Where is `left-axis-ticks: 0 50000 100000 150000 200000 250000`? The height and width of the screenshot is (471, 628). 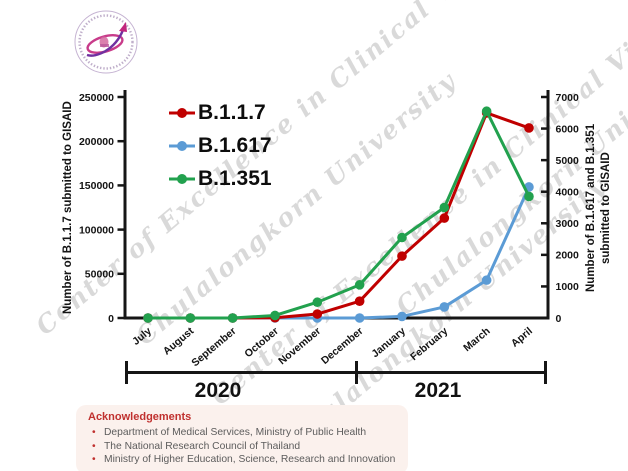 left-axis-ticks: 0 50000 100000 150000 200000 250000 is located at coordinates (102, 208).